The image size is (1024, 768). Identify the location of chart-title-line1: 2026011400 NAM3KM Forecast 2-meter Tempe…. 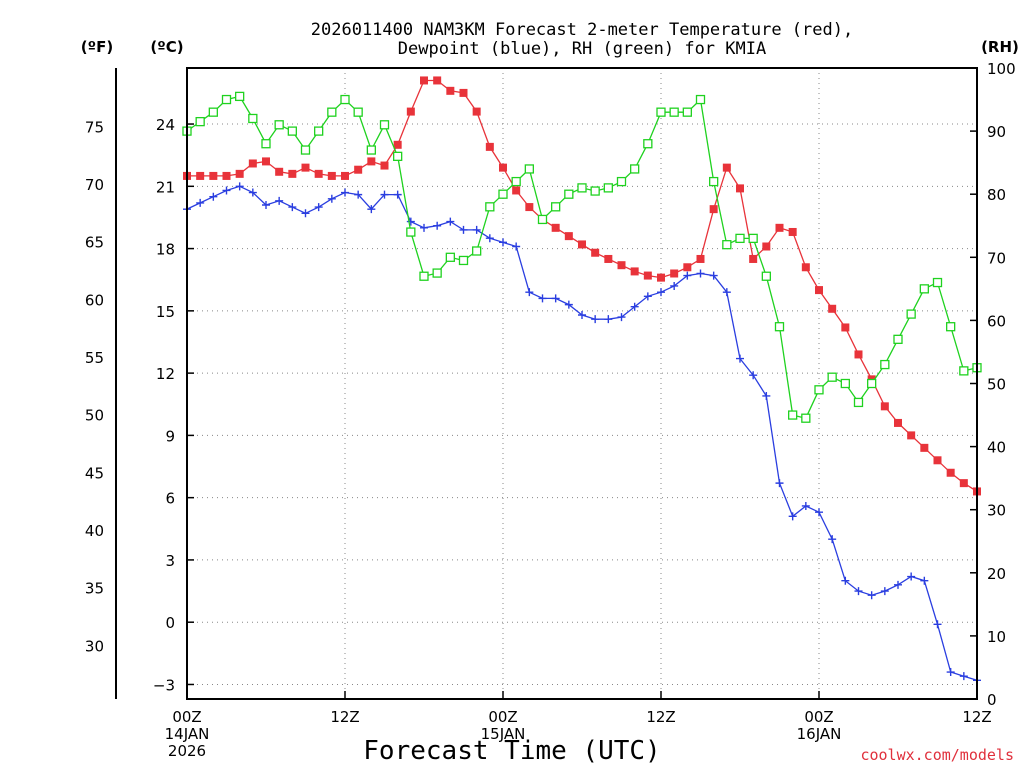
(582, 30).